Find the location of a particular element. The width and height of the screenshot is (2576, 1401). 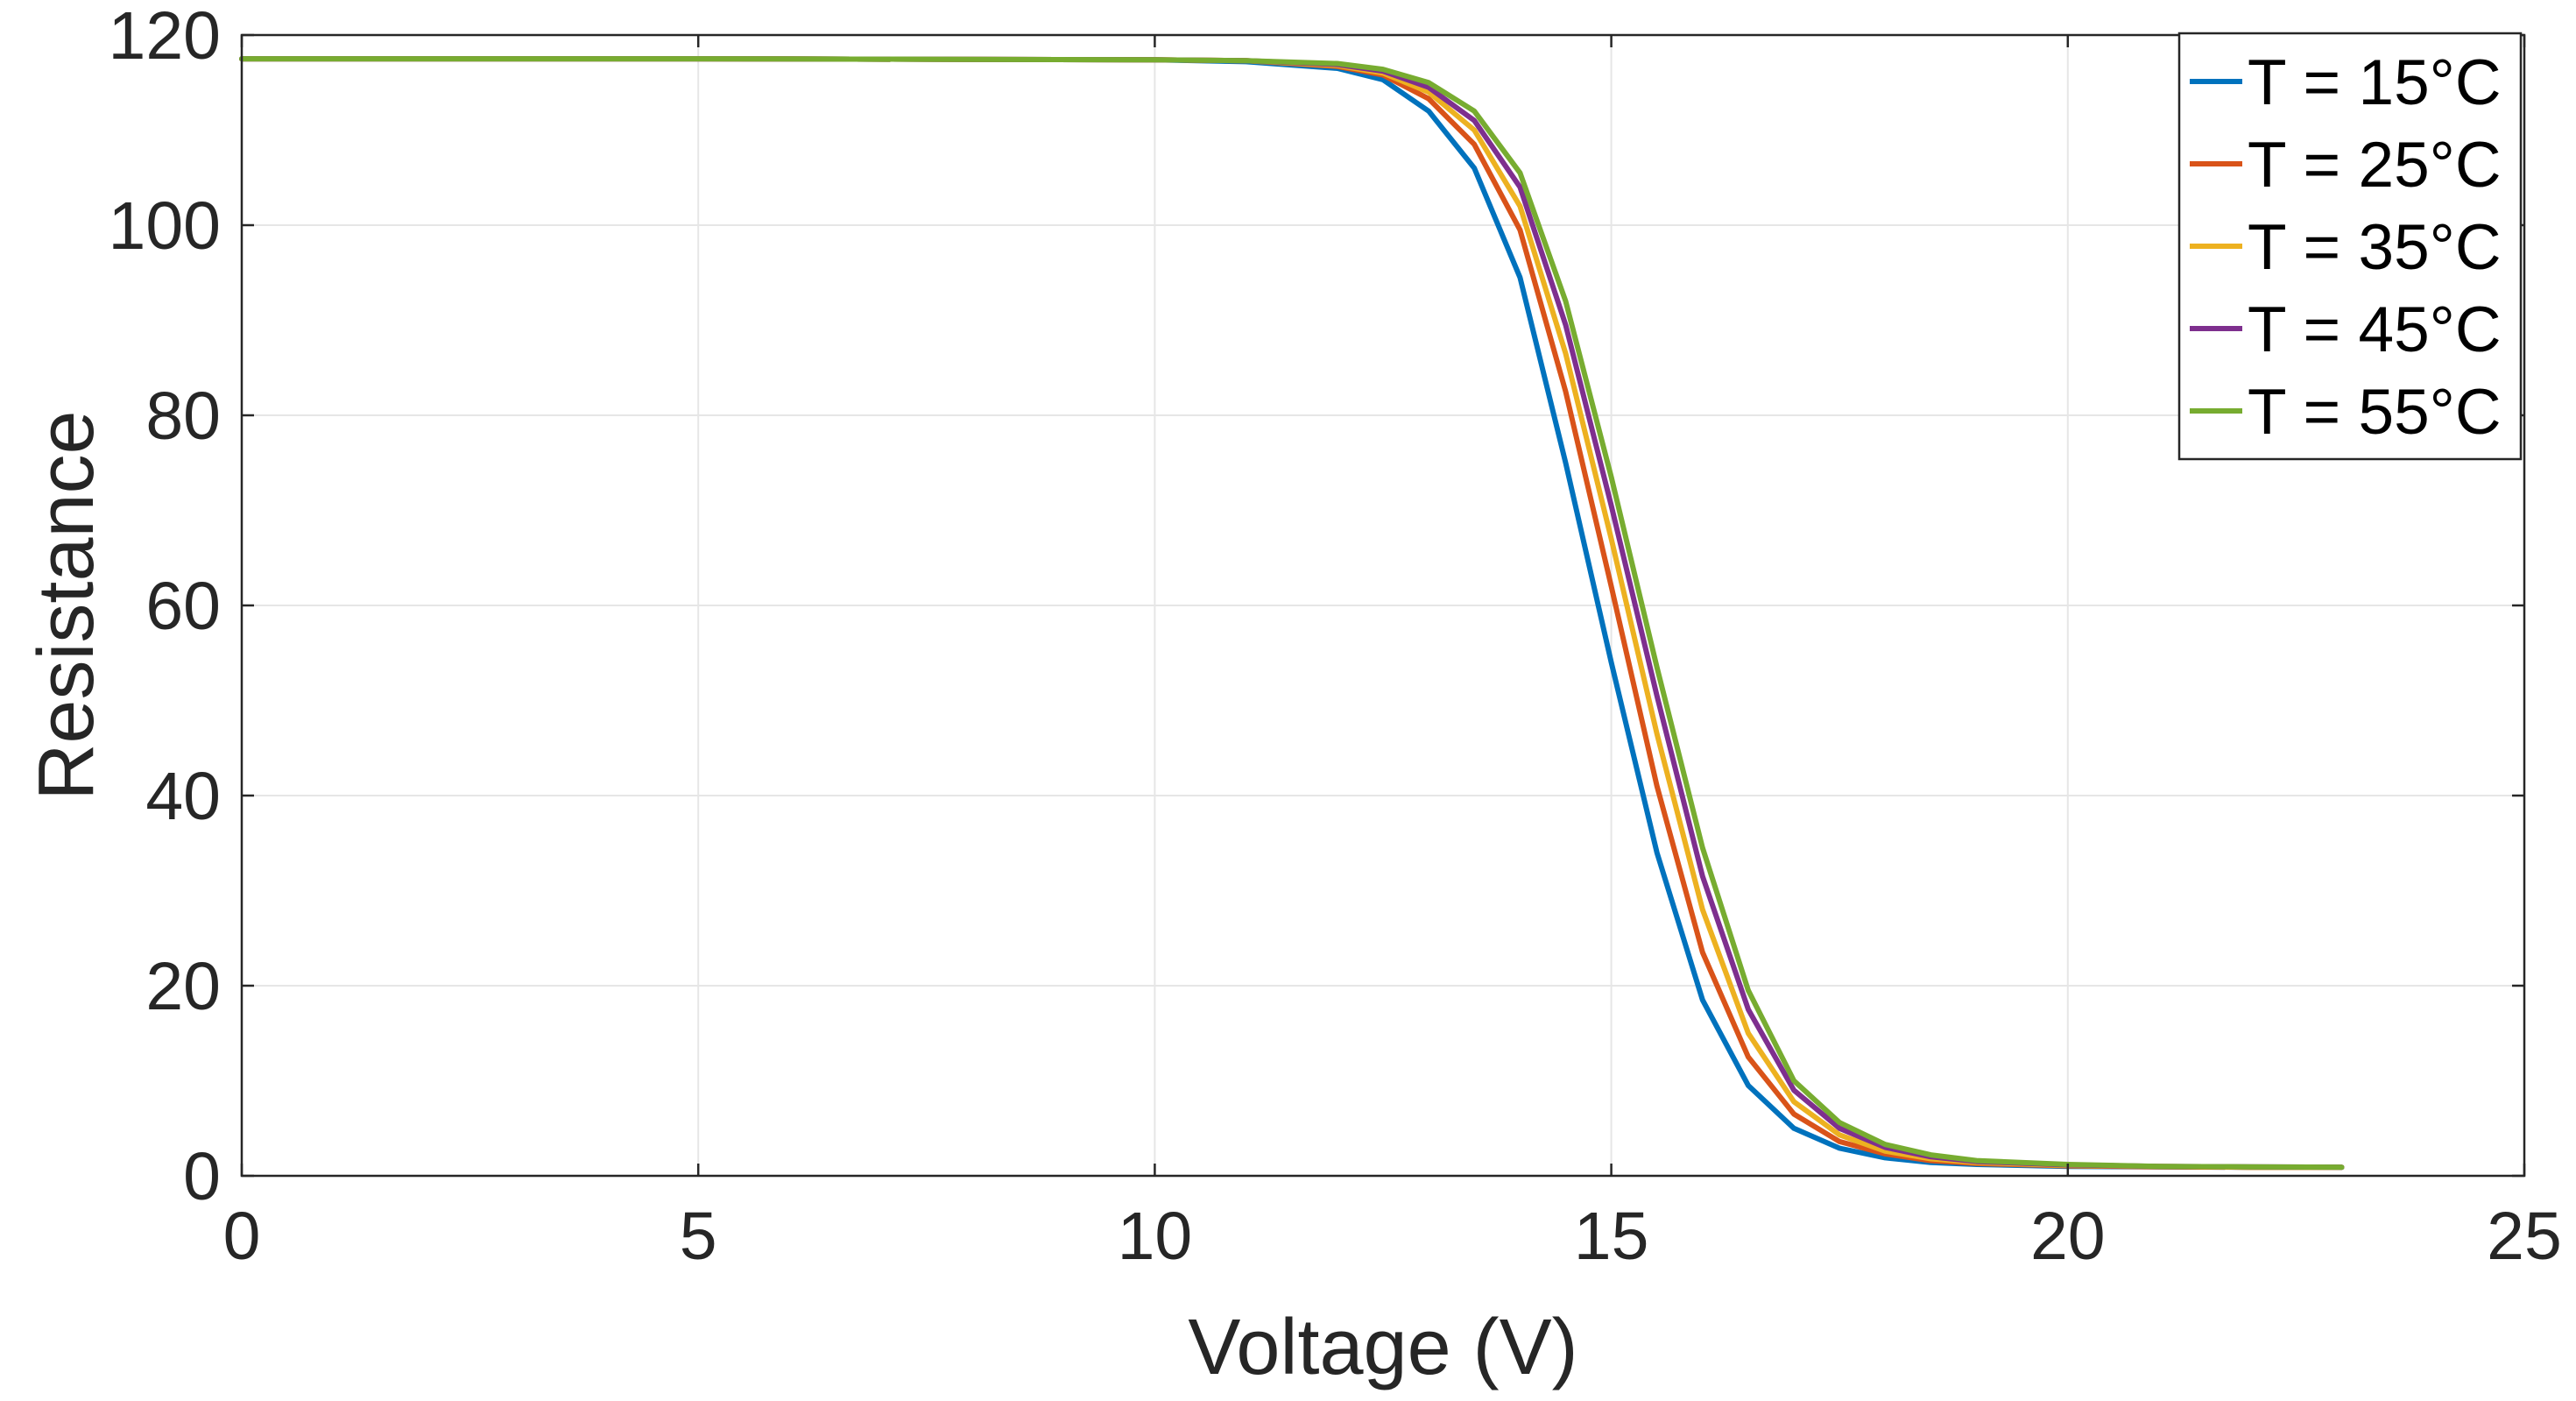

legend-label-5: T = 55°C is located at coordinates (2375, 412).